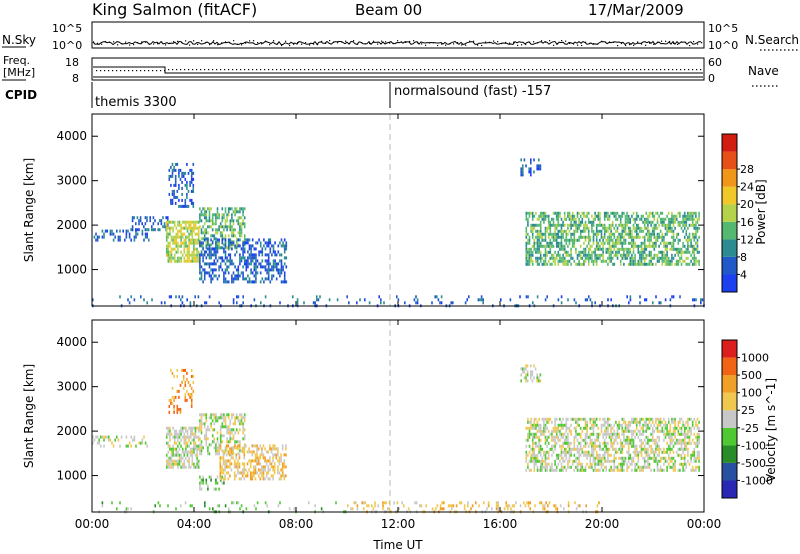 The image size is (800, 554). I want to click on colorbar-swatch, so click(729, 195).